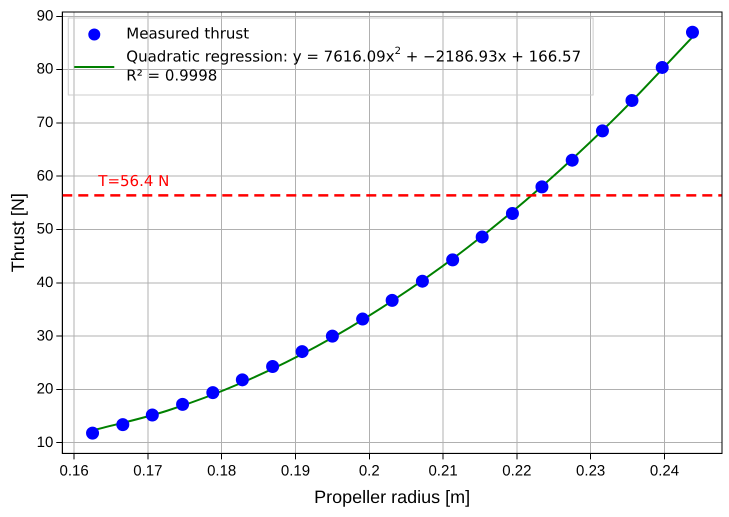 This screenshot has width=729, height=517. I want to click on y-tick-label: 10, so click(45, 442).